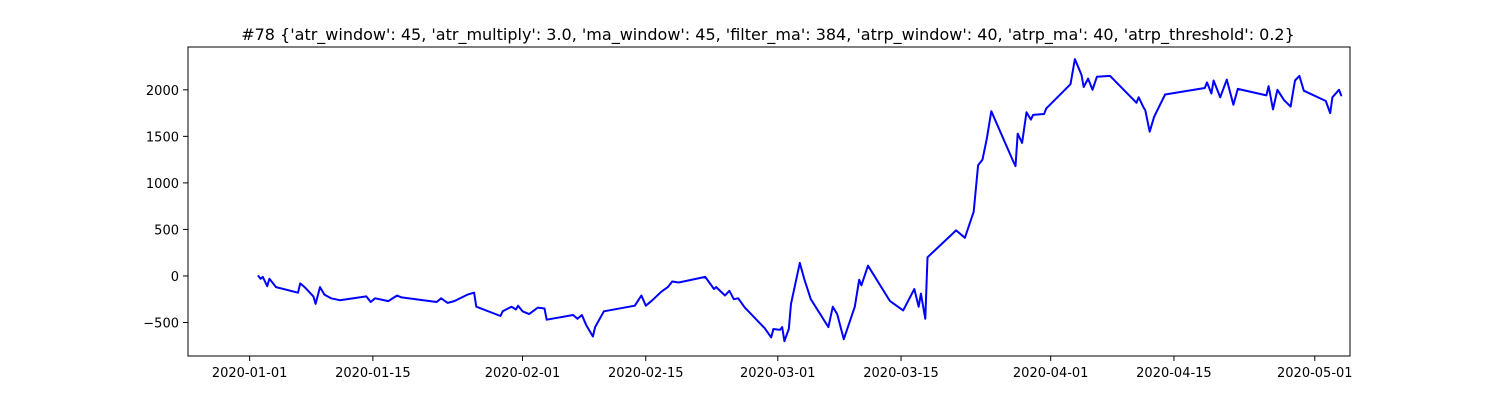 This screenshot has width=1500, height=400. Describe the element at coordinates (162, 184) in the screenshot. I see `y-tick-label: 1000` at that location.